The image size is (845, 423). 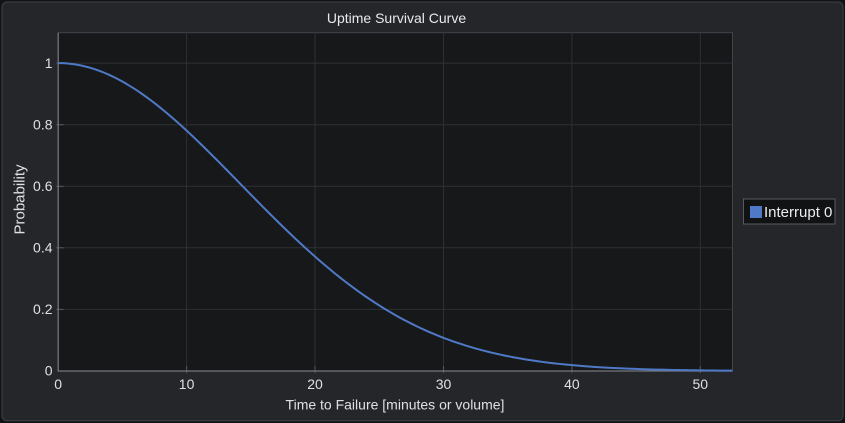 I want to click on svg-text: 50, so click(x=701, y=384).